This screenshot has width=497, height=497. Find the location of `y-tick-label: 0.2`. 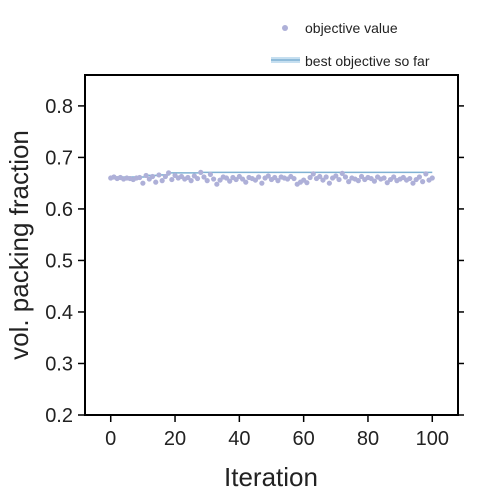

y-tick-label: 0.2 is located at coordinates (59, 416).